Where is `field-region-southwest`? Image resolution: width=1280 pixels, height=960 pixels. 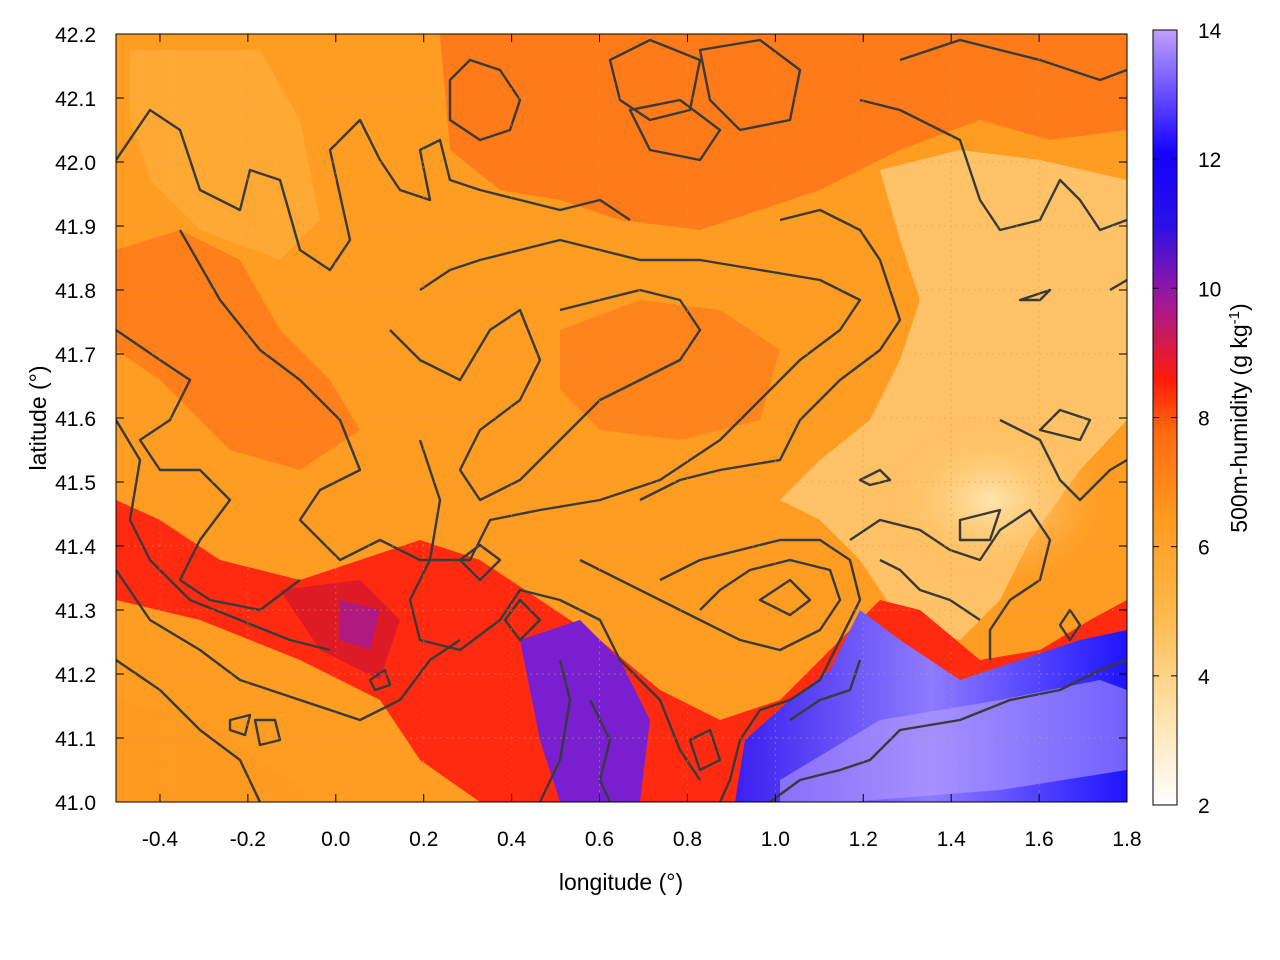 field-region-southwest is located at coordinates (218, 751).